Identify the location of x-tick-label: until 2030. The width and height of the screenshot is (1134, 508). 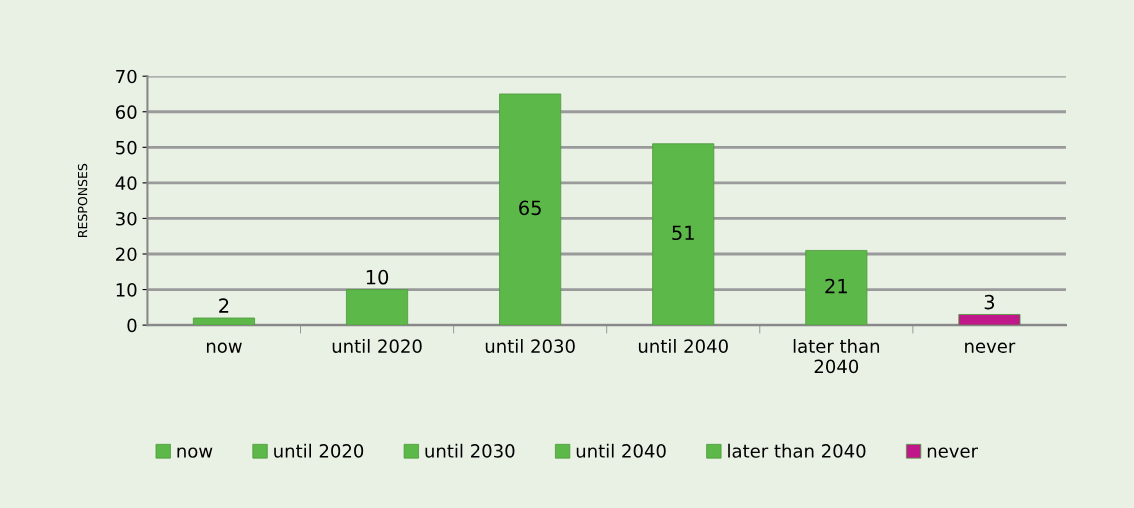
(530, 346).